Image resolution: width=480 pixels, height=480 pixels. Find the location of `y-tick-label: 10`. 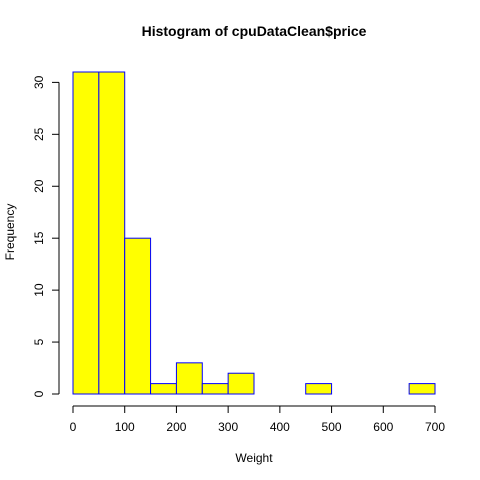

y-tick-label: 10 is located at coordinates (39, 290).